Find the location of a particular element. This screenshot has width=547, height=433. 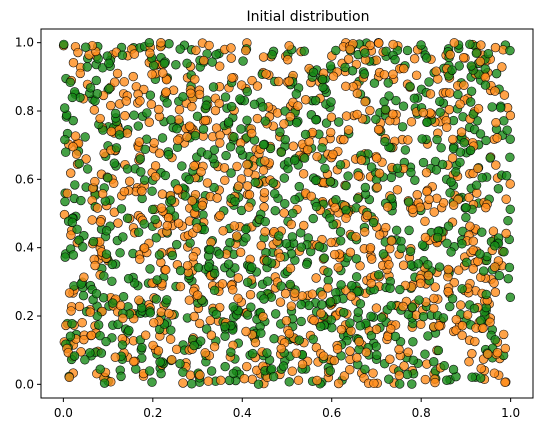

x-tick-label-3: 0.6 is located at coordinates (331, 413).